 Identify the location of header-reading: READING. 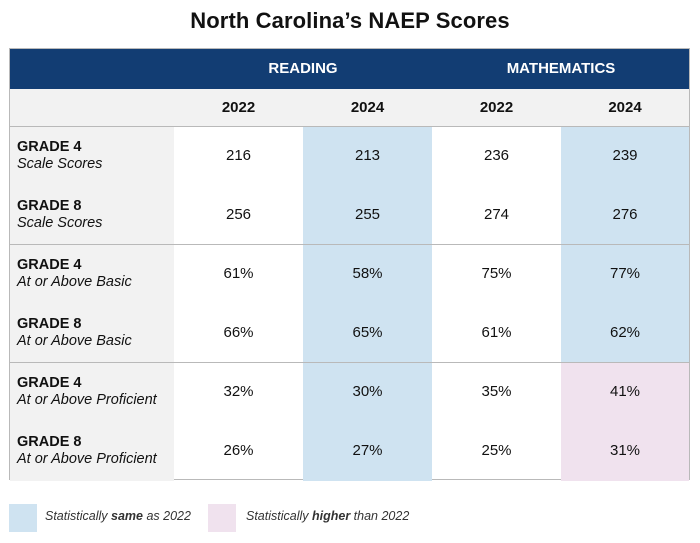
(303, 68).